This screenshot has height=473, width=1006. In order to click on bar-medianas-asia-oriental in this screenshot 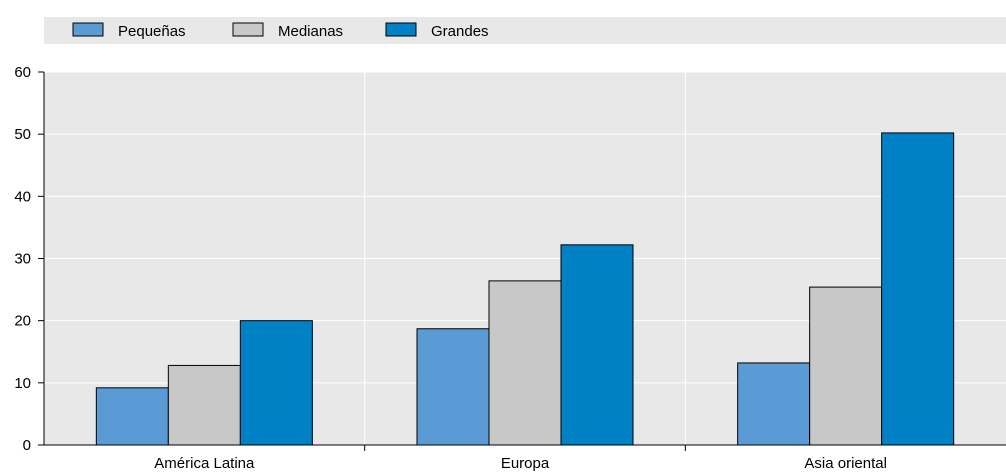, I will do `click(846, 366)`.